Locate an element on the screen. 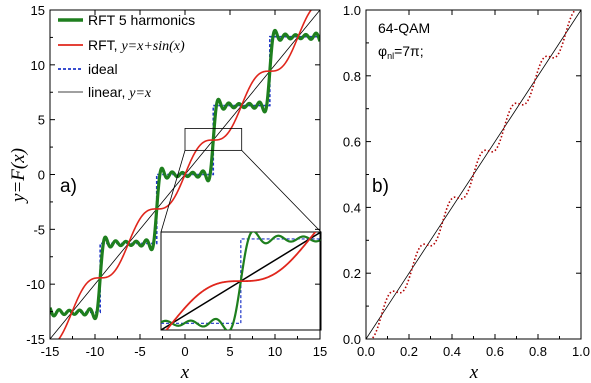 Image resolution: width=591 pixels, height=383 pixels. legend-label-linear: linear, y=x is located at coordinates (120, 92).